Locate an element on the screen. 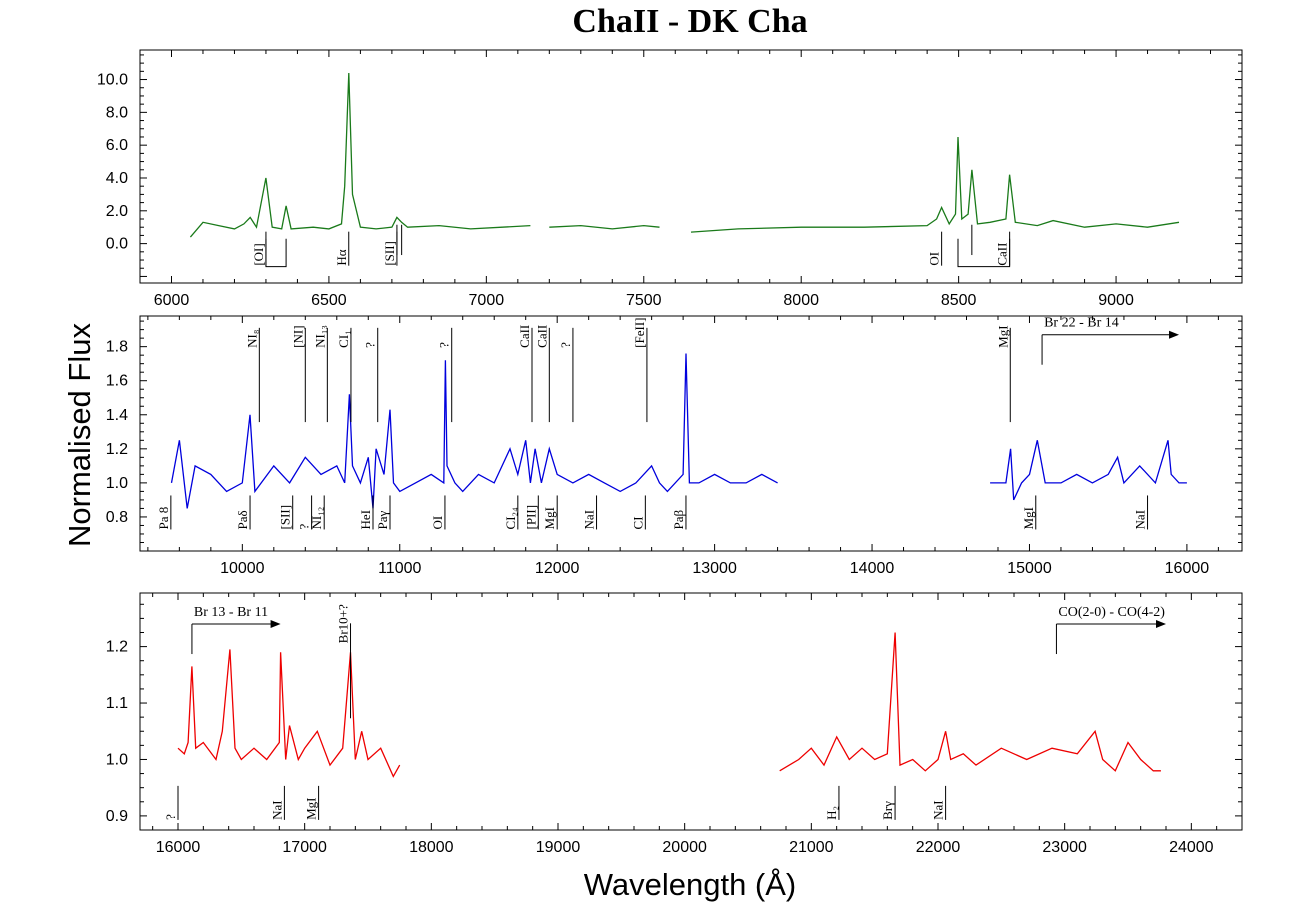 Image resolution: width=1302 pixels, height=909 pixels. y-tick-label: 10.0 is located at coordinates (112, 80).